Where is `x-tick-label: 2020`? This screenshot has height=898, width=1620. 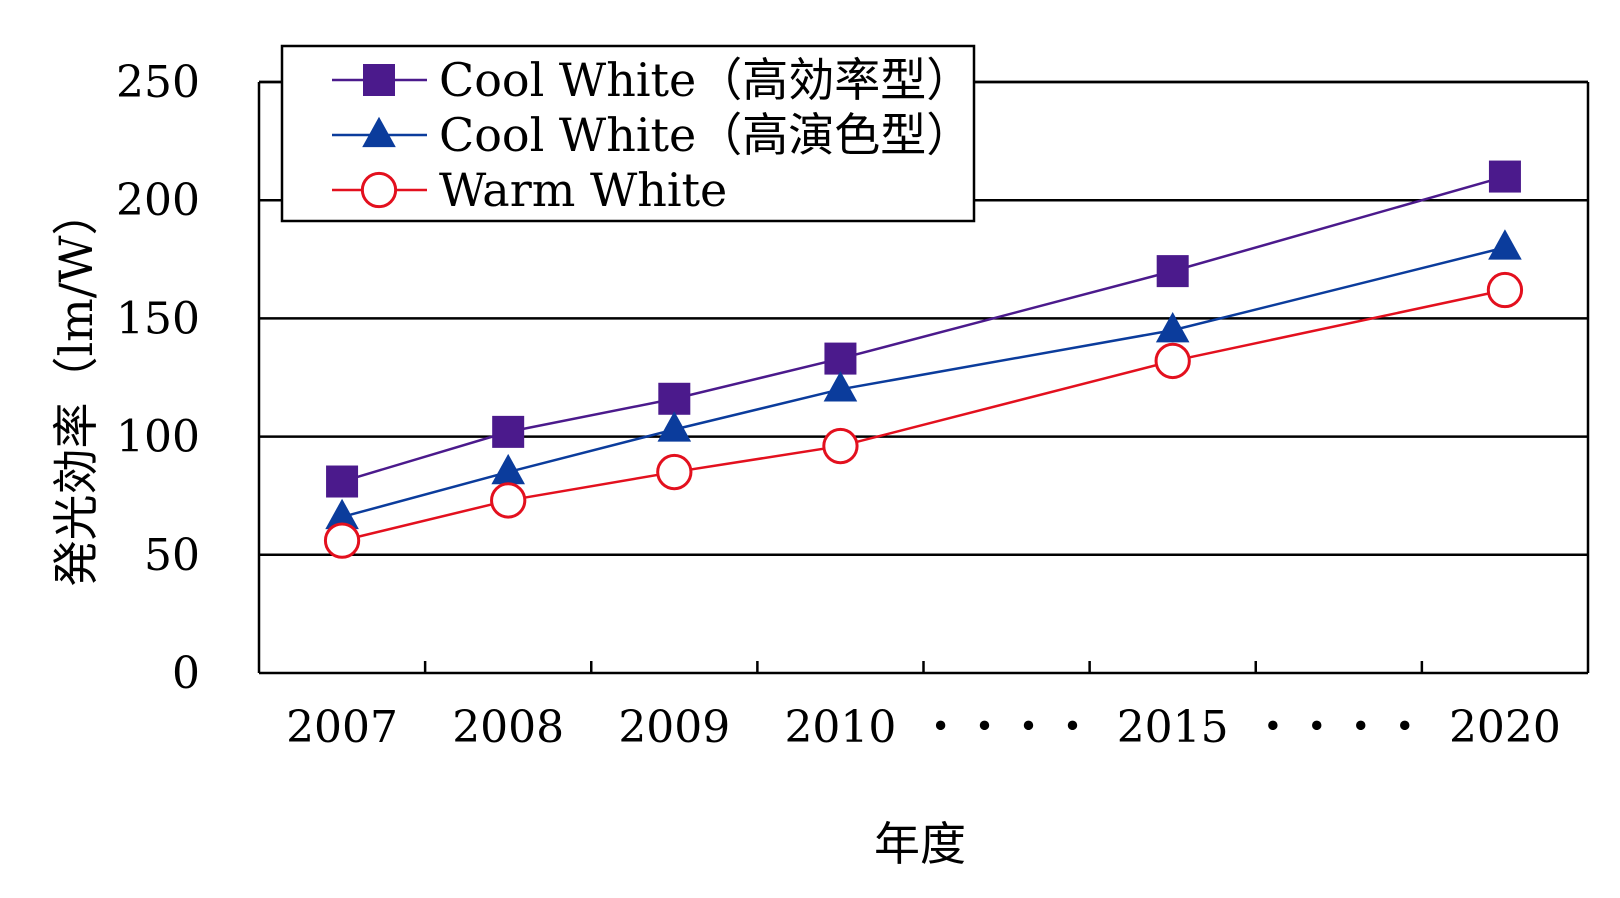 x-tick-label: 2020 is located at coordinates (1505, 727).